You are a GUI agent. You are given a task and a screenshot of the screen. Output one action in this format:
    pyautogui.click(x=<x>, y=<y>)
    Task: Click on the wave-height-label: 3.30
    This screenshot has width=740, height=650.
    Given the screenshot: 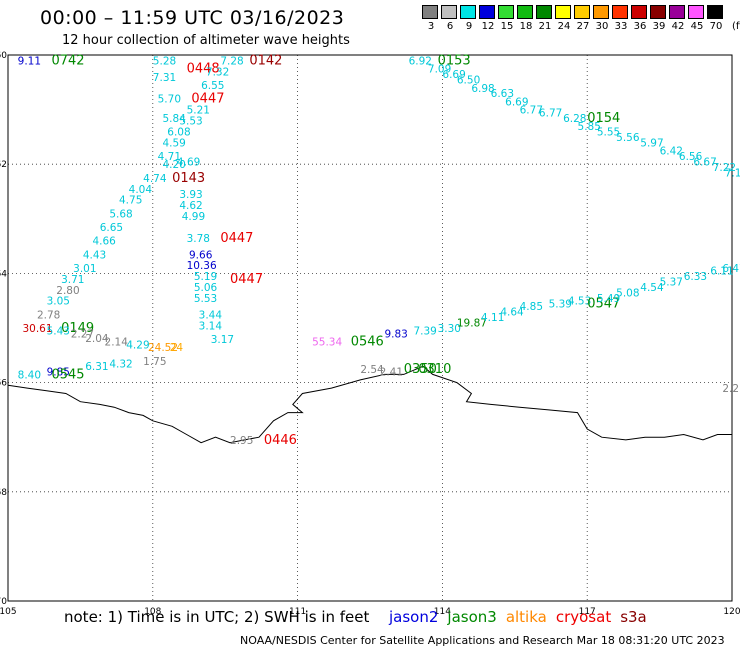 What is the action you would take?
    pyautogui.click(x=449, y=329)
    